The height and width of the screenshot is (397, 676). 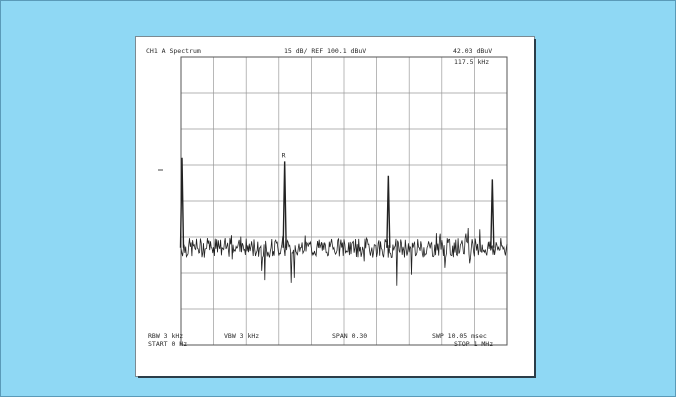 I want to click on marker-symbol: R, so click(x=284, y=155).